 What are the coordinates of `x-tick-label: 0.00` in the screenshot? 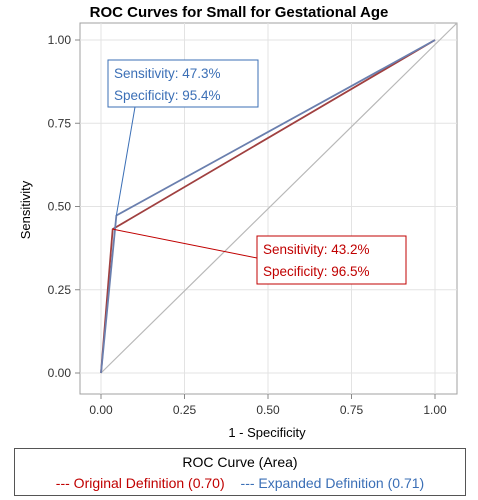 It's located at (101, 410).